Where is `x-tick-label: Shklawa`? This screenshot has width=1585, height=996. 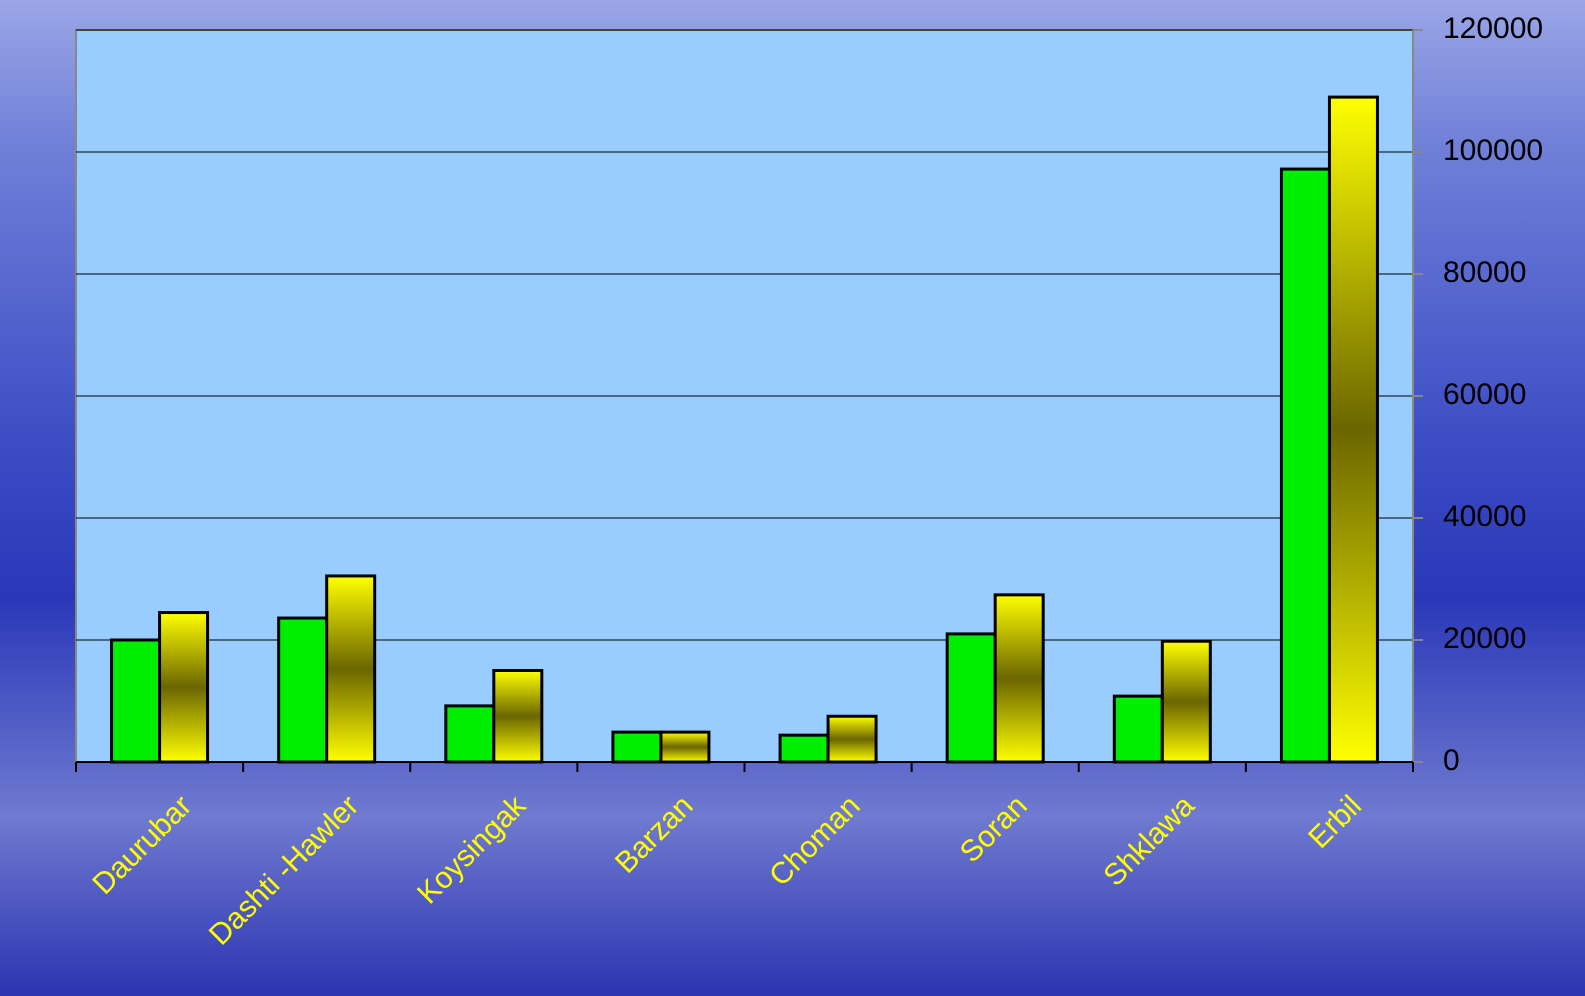
x-tick-label: Shklawa is located at coordinates (1149, 841).